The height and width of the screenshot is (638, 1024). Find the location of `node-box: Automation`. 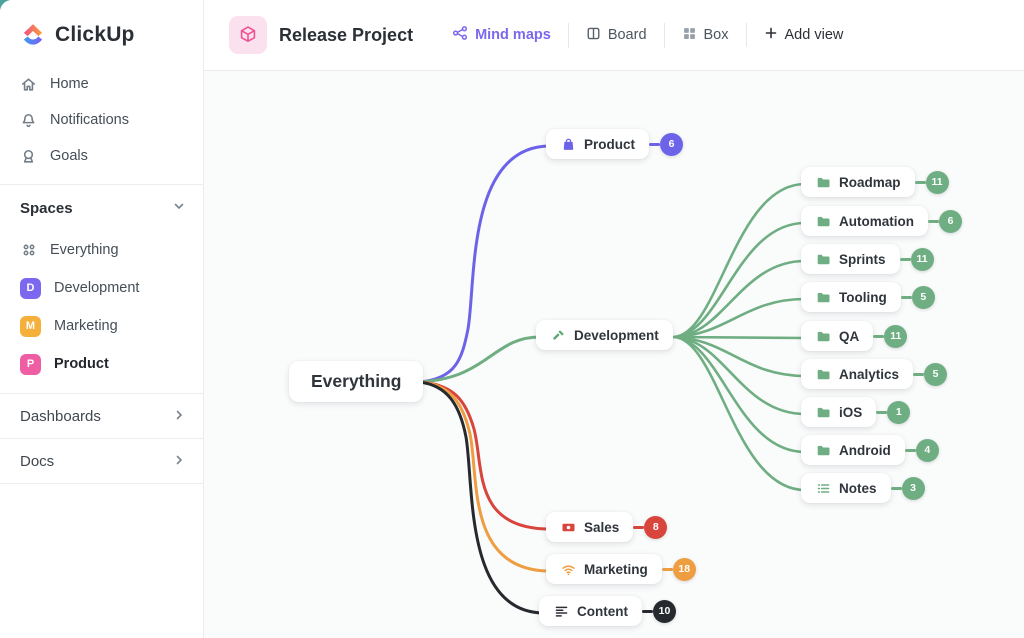

node-box: Automation is located at coordinates (864, 221).